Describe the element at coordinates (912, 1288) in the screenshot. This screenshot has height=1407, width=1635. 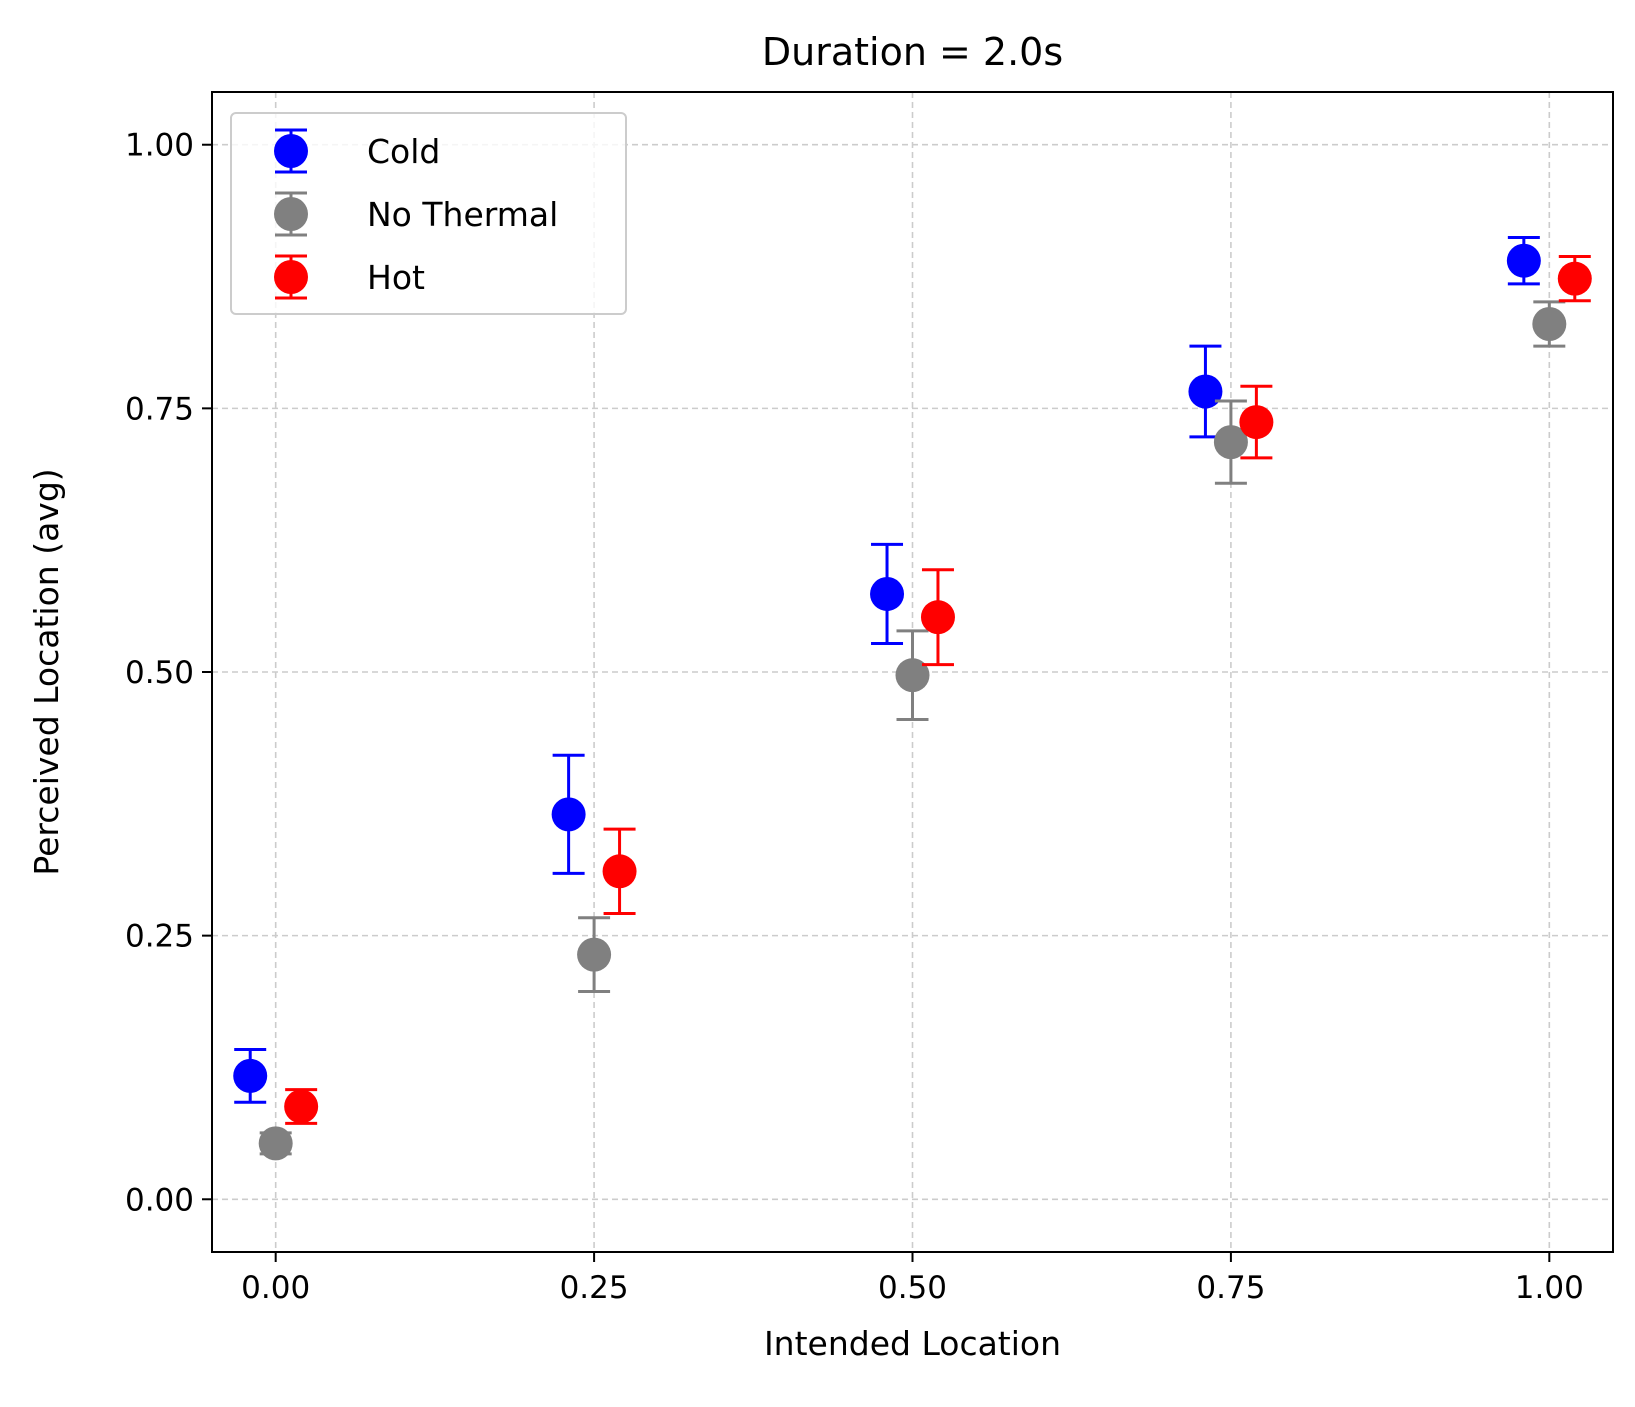
I see `x-tick-label: 0.50` at that location.